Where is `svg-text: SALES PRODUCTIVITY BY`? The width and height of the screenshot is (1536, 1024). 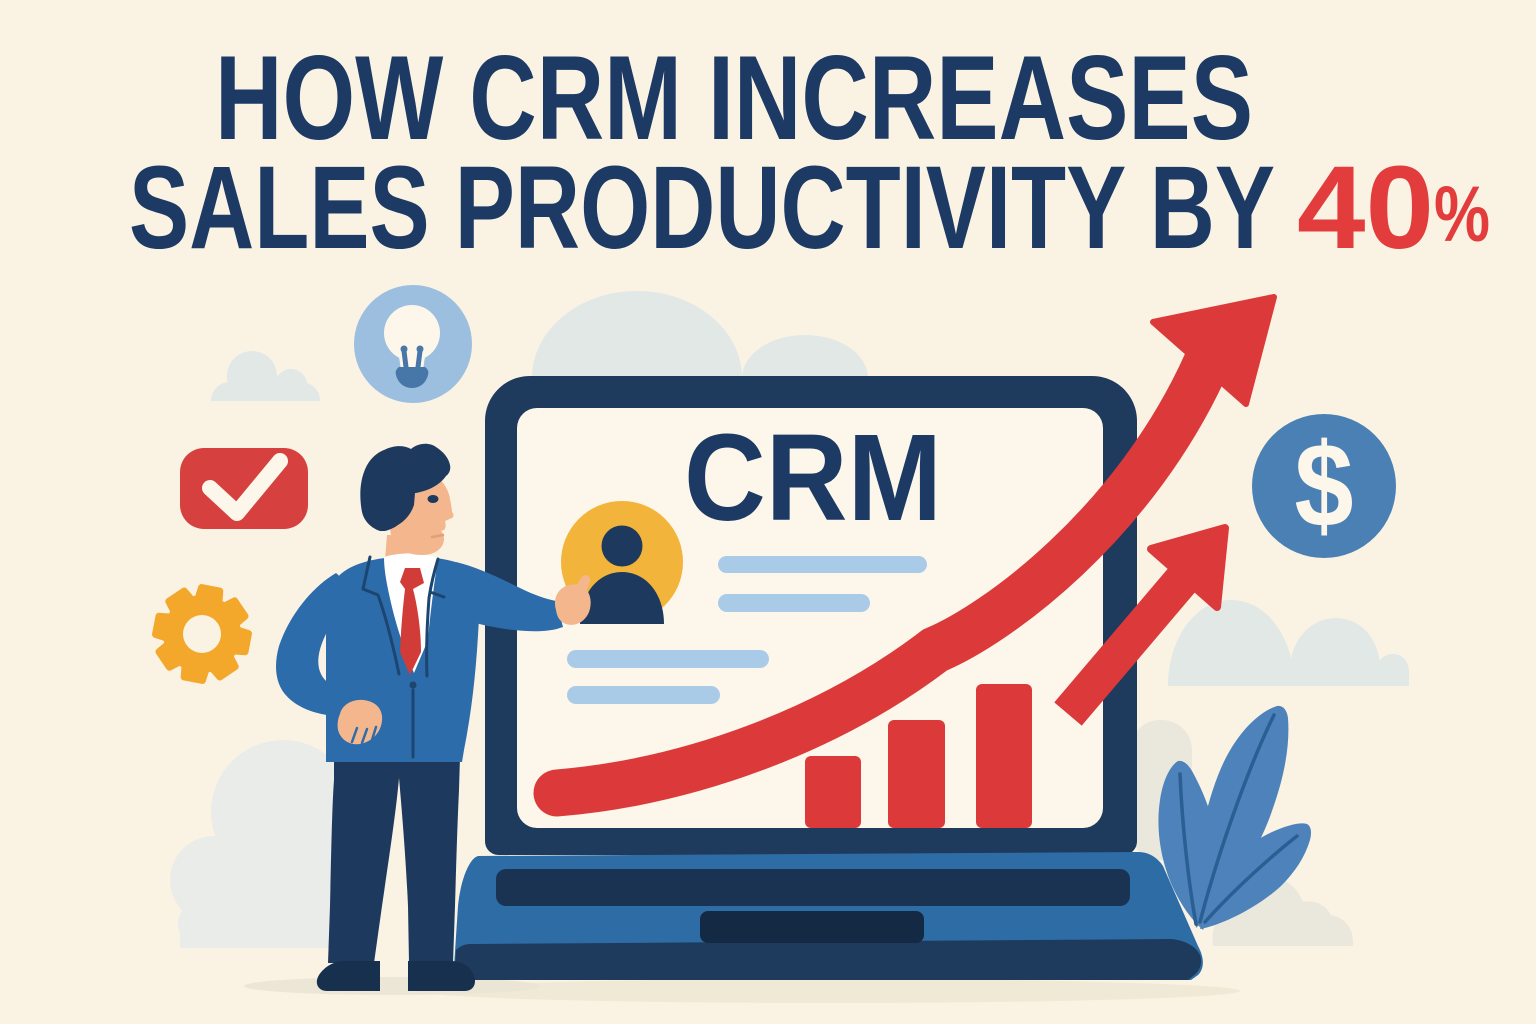 svg-text: SALES PRODUCTIVITY BY is located at coordinates (702, 208).